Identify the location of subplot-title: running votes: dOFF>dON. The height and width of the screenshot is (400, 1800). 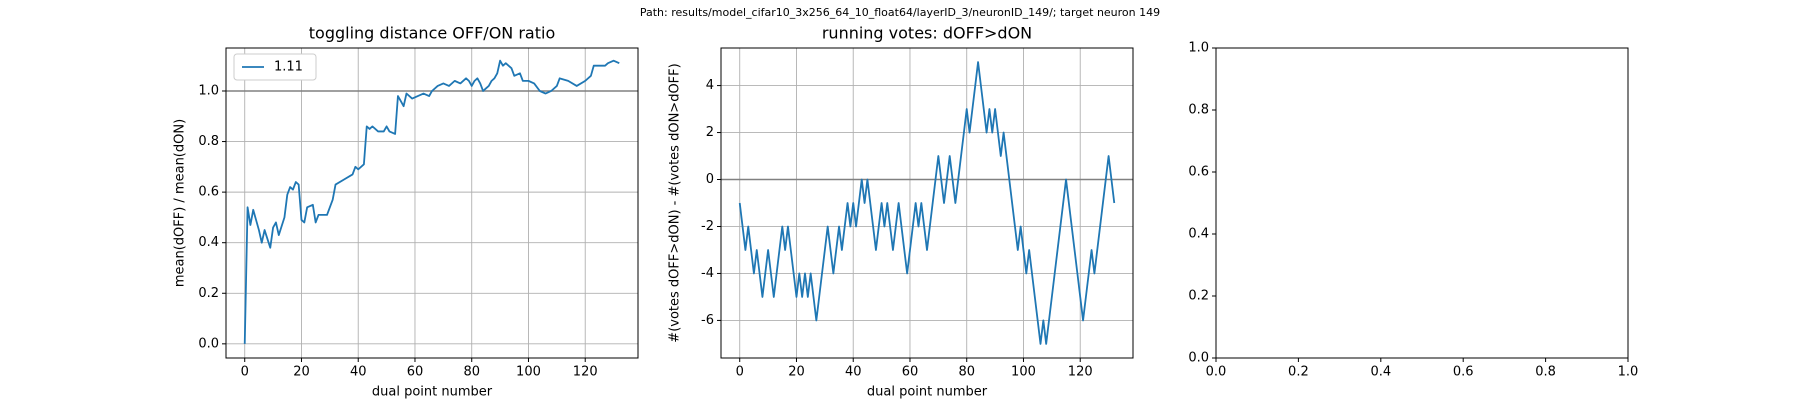
(927, 33).